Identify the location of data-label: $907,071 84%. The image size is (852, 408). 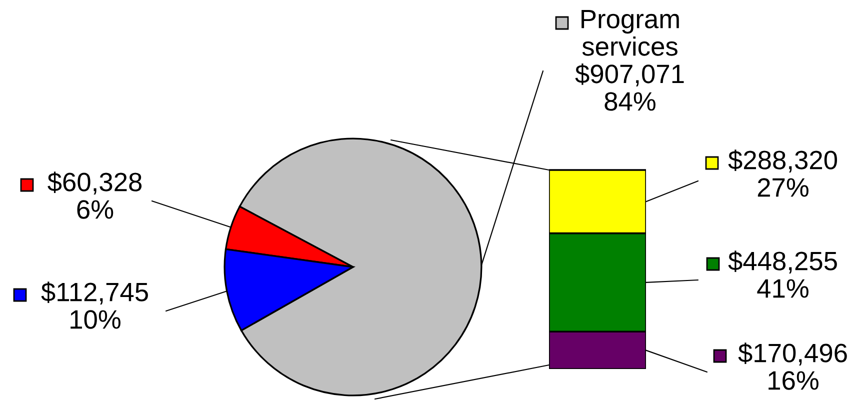
(629, 87).